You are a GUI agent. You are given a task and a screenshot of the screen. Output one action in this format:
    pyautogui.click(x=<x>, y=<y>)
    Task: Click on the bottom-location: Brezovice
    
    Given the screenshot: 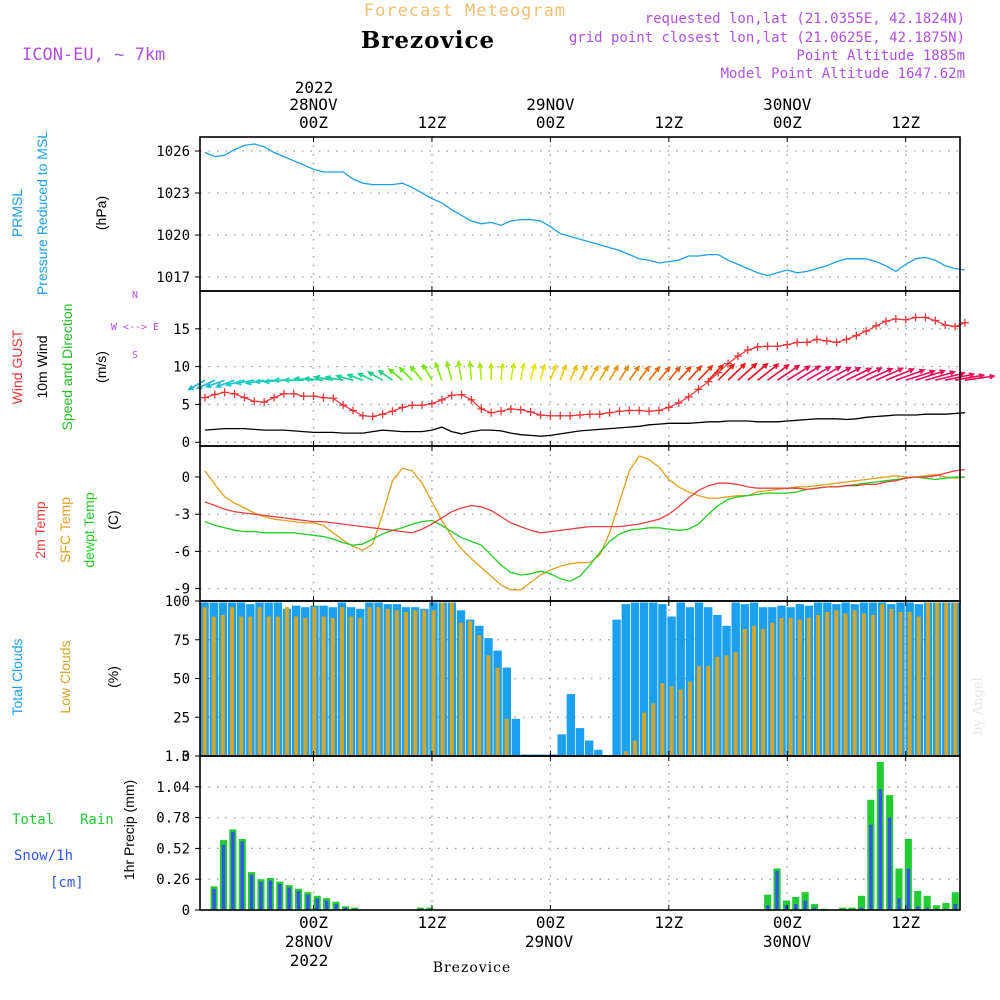 What is the action you would take?
    pyautogui.click(x=472, y=968)
    